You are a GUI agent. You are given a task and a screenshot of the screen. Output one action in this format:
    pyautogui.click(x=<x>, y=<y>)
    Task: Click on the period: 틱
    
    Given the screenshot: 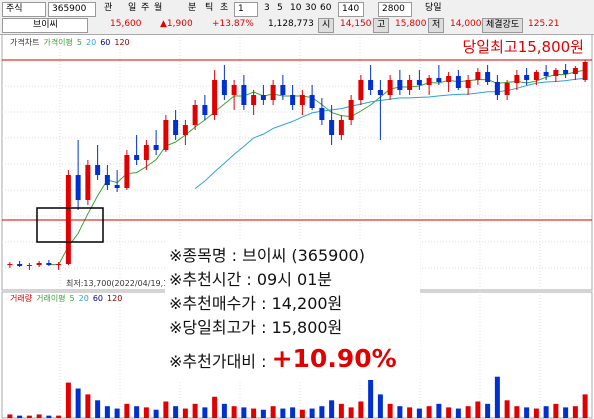 What is the action you would take?
    pyautogui.click(x=209, y=8)
    